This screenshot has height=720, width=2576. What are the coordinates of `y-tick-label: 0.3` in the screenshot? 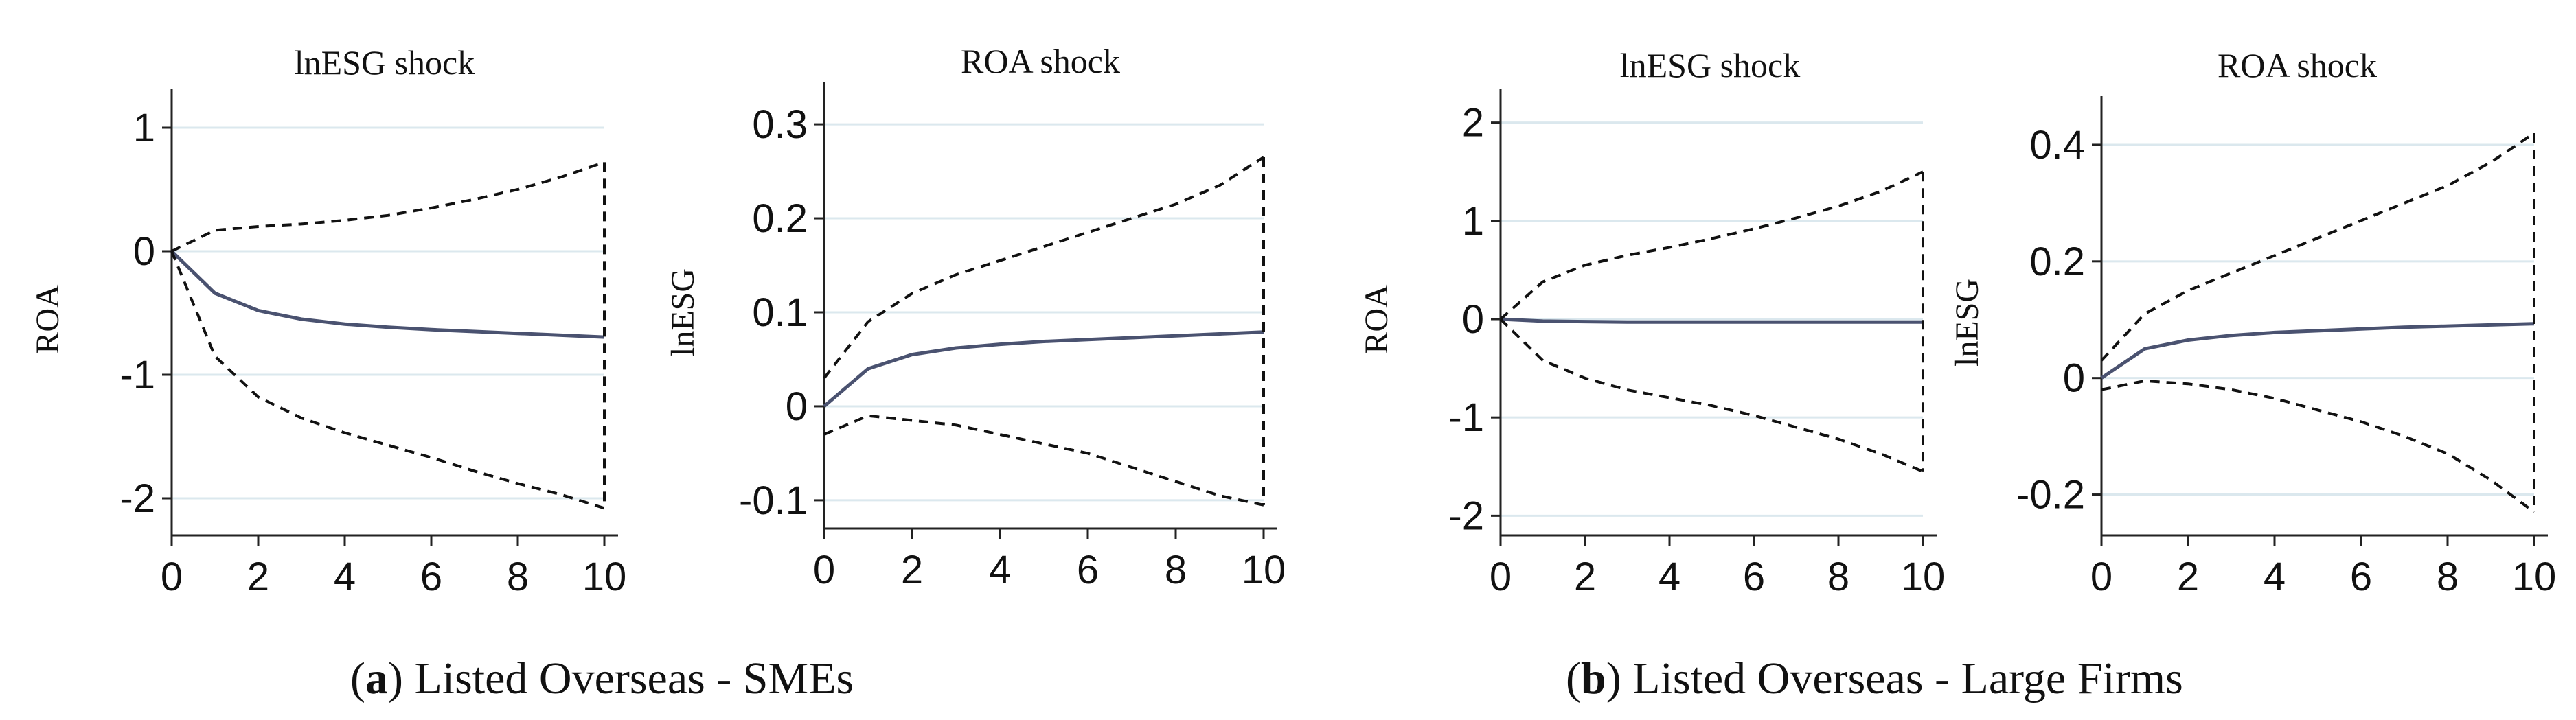 It's located at (780, 124).